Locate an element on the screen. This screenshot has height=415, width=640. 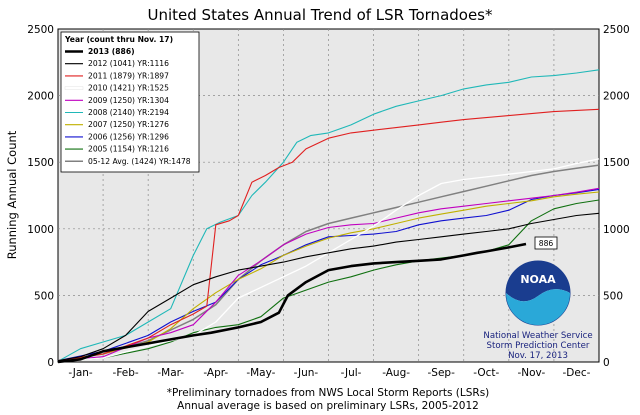
y-tick-label-left: 0 is located at coordinates (50, 363).